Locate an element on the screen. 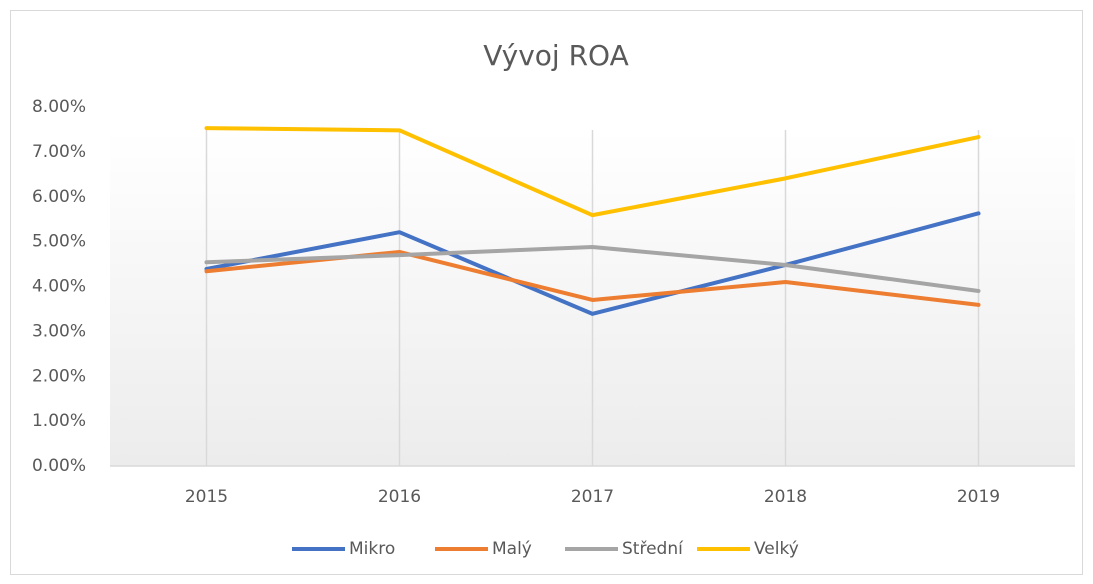 Image resolution: width=1093 pixels, height=584 pixels. y-tick-label: 4.00% is located at coordinates (59, 287).